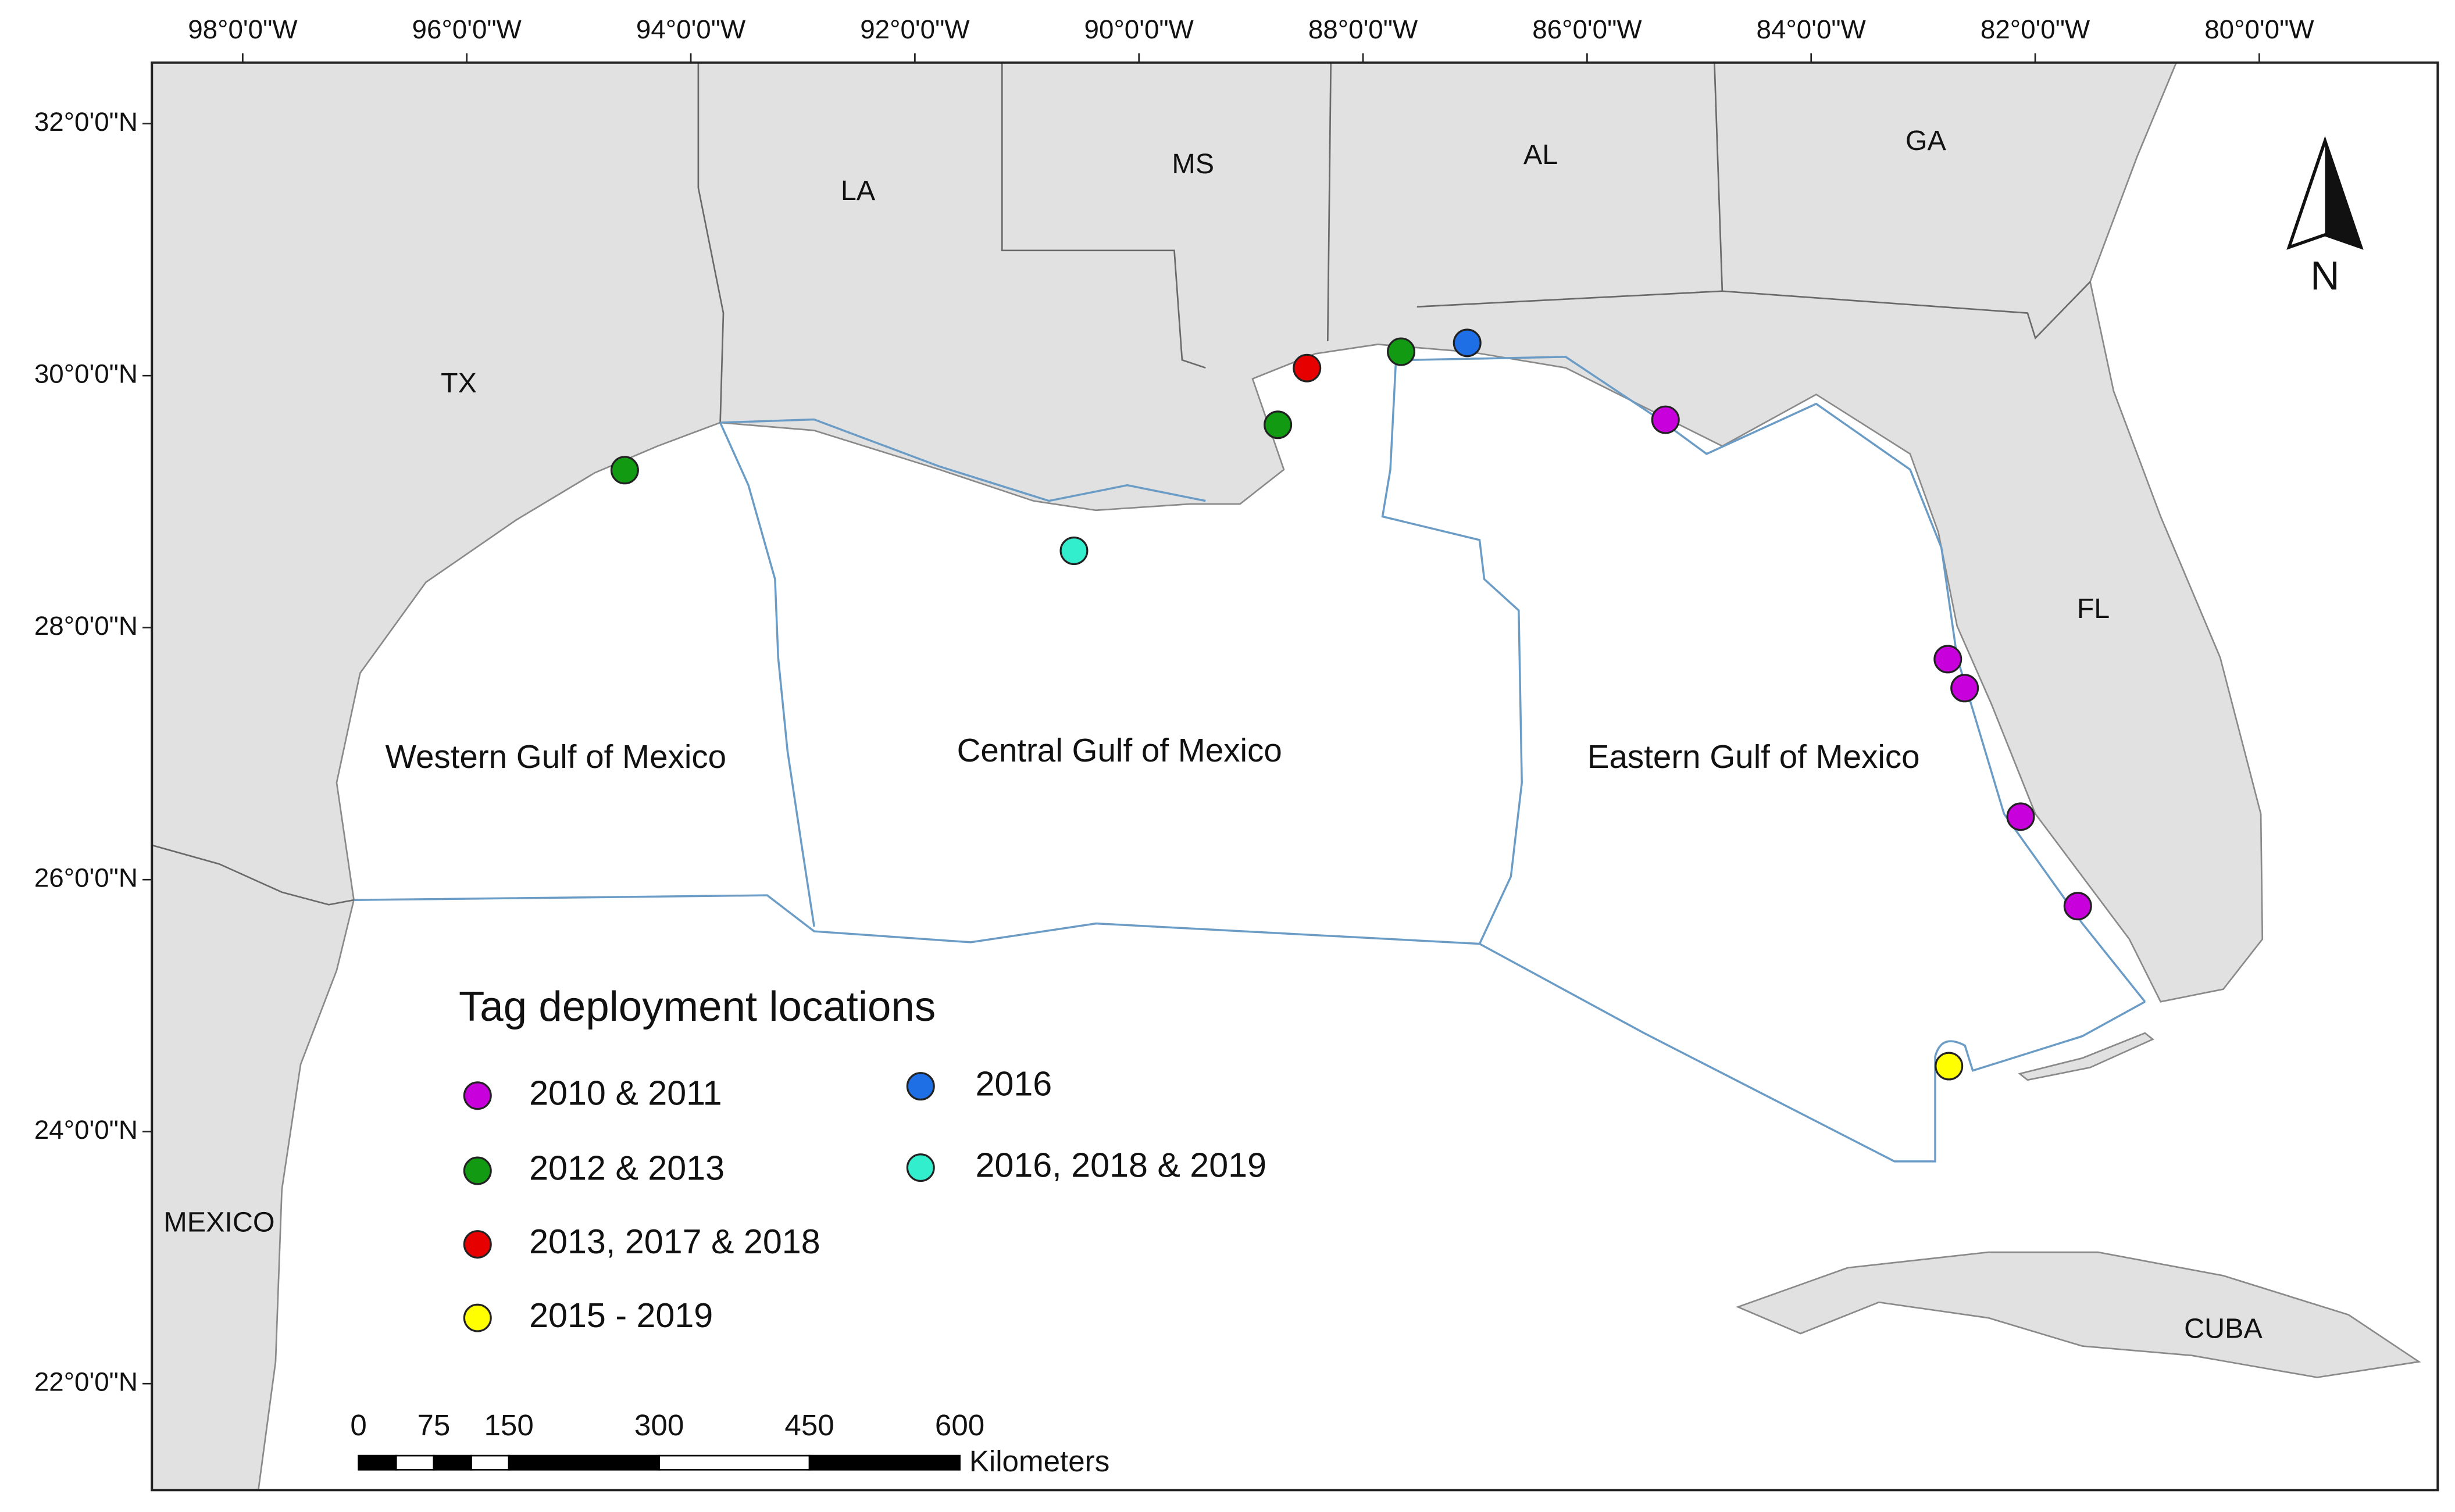 The image size is (2455, 1512). Describe the element at coordinates (2093, 608) in the screenshot. I see `place-label: FL` at that location.